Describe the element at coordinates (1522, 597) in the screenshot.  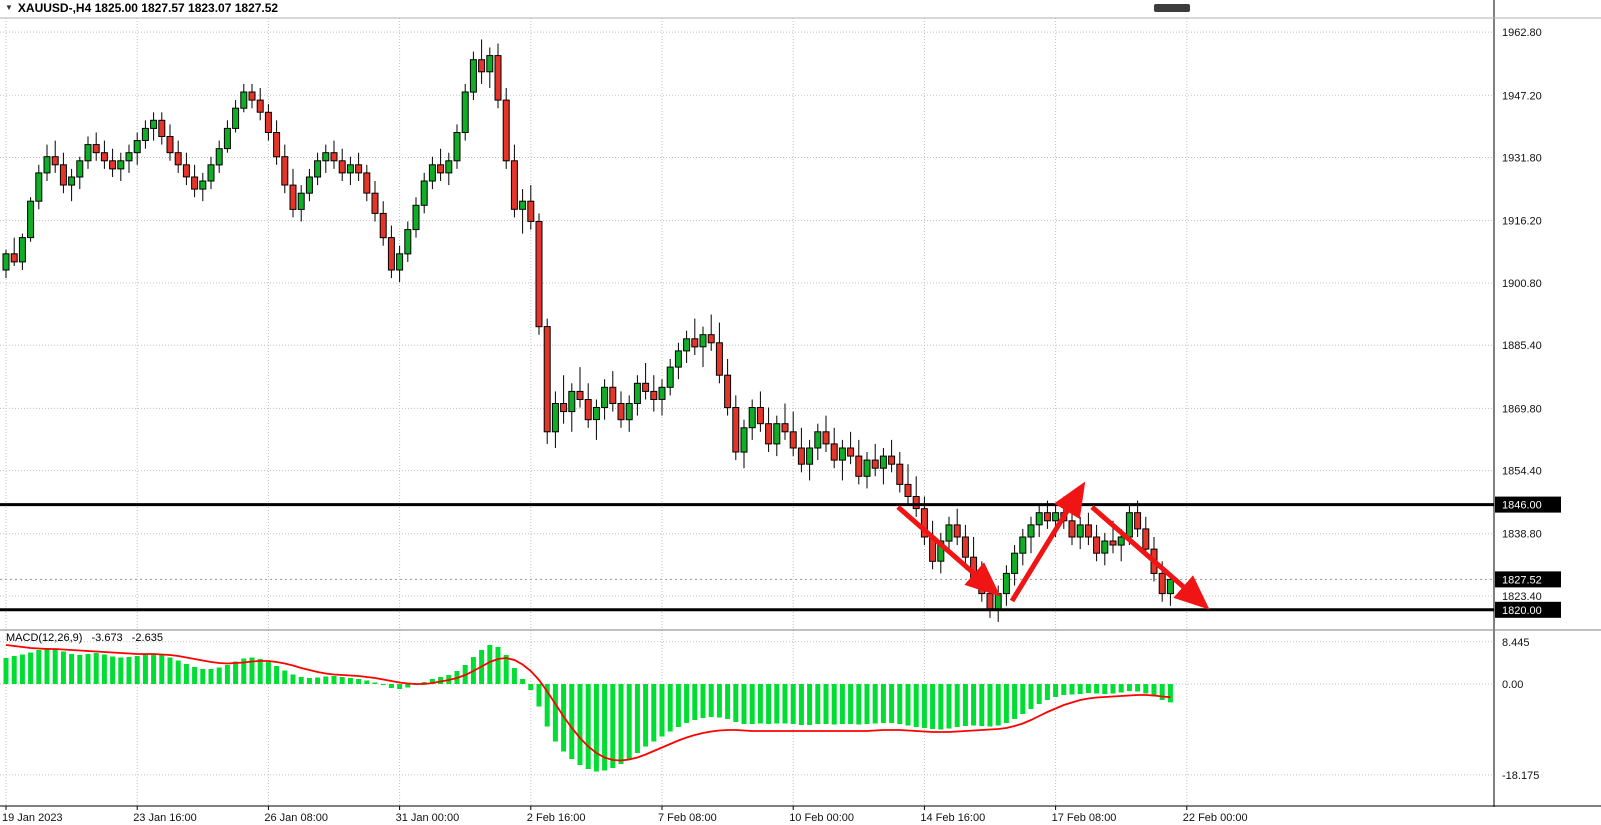
I see `price-axis-label: 1823.40` at that location.